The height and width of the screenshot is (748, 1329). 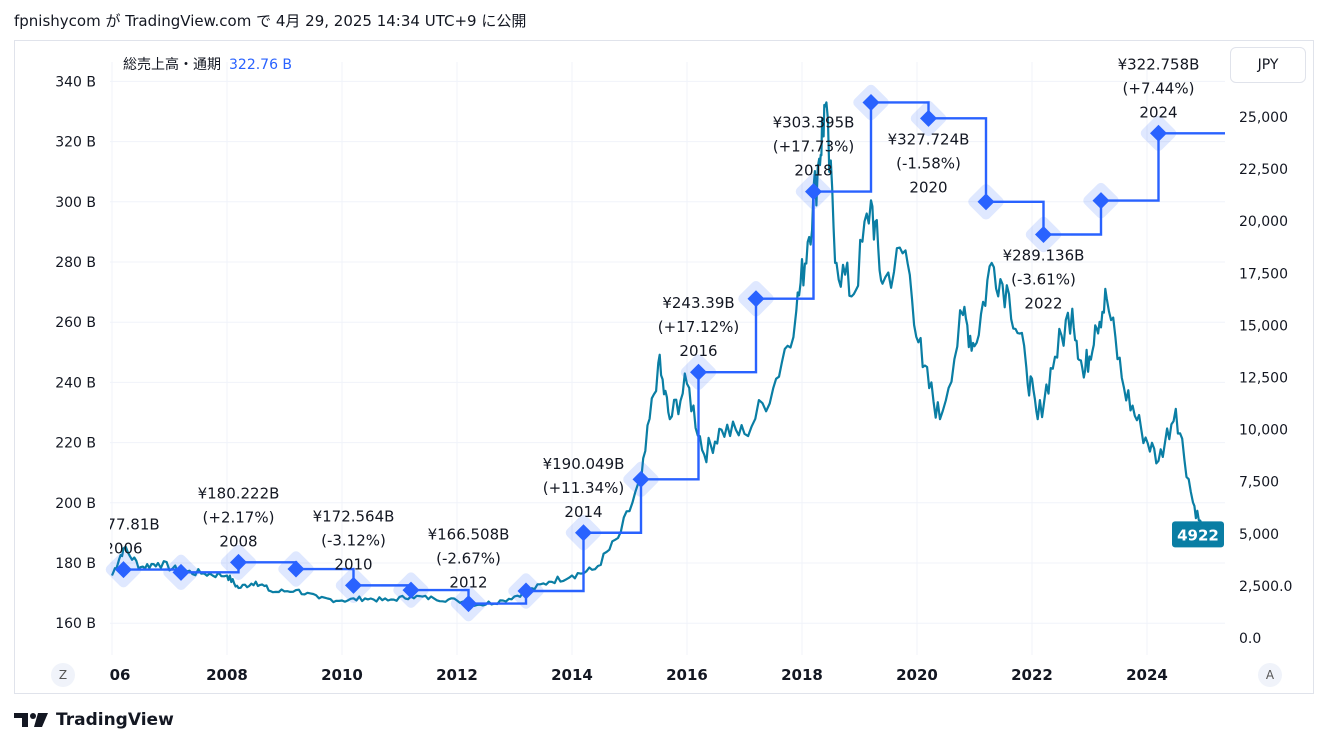 What do you see at coordinates (172, 65) in the screenshot?
I see `legend-label: 総売上高・通期` at bounding box center [172, 65].